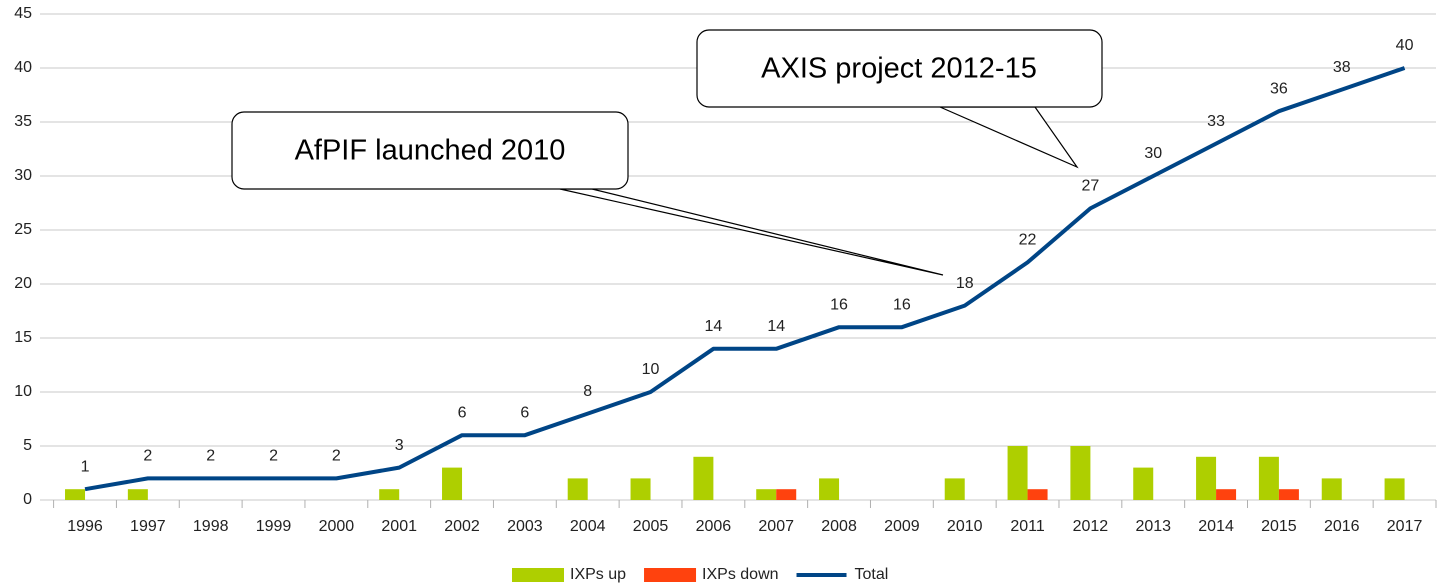  What do you see at coordinates (1279, 526) in the screenshot?
I see `x-tick-label: 2015` at bounding box center [1279, 526].